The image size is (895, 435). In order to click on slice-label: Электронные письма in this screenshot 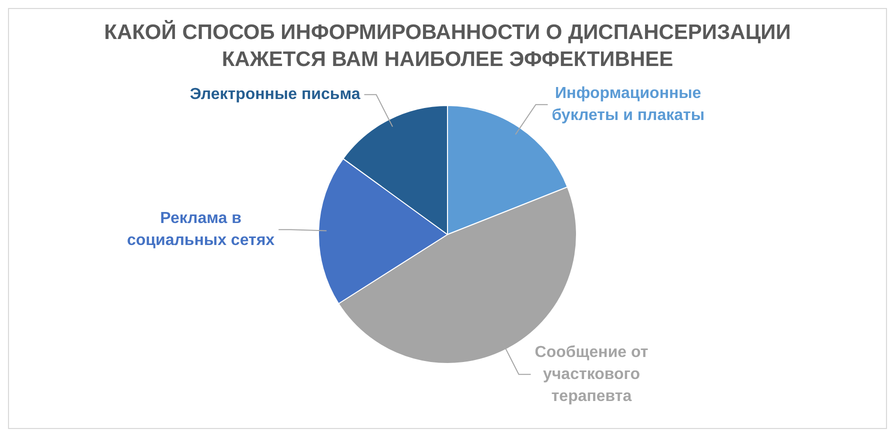, I will do `click(275, 95)`.